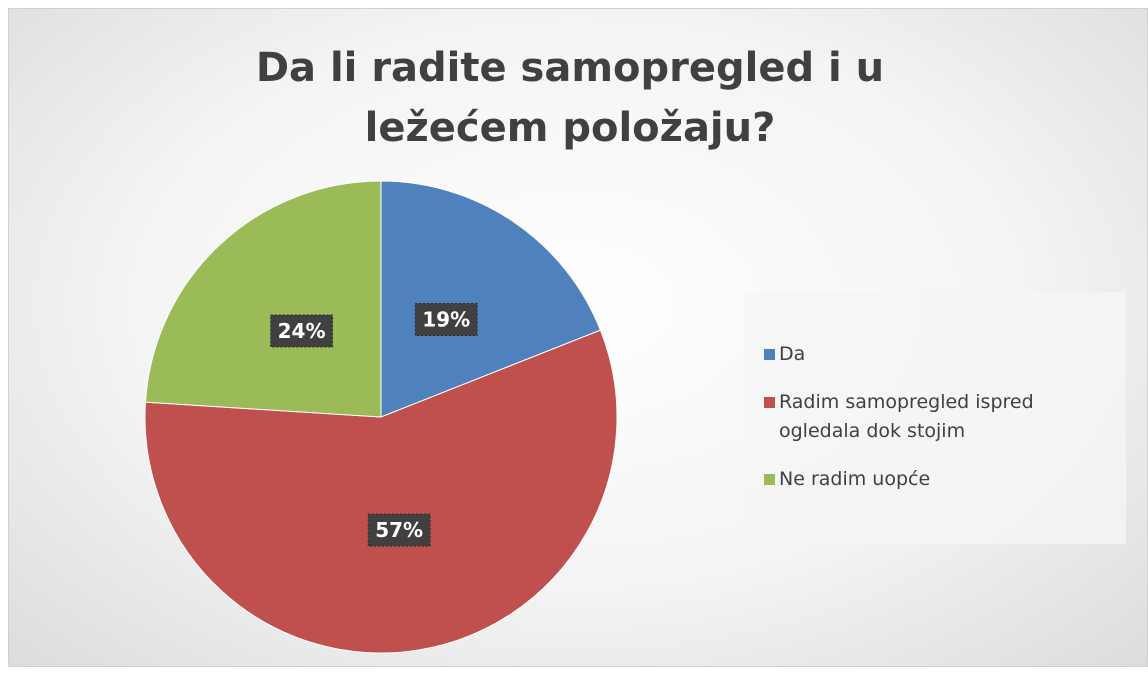  I want to click on data-label: 57%, so click(399, 530).